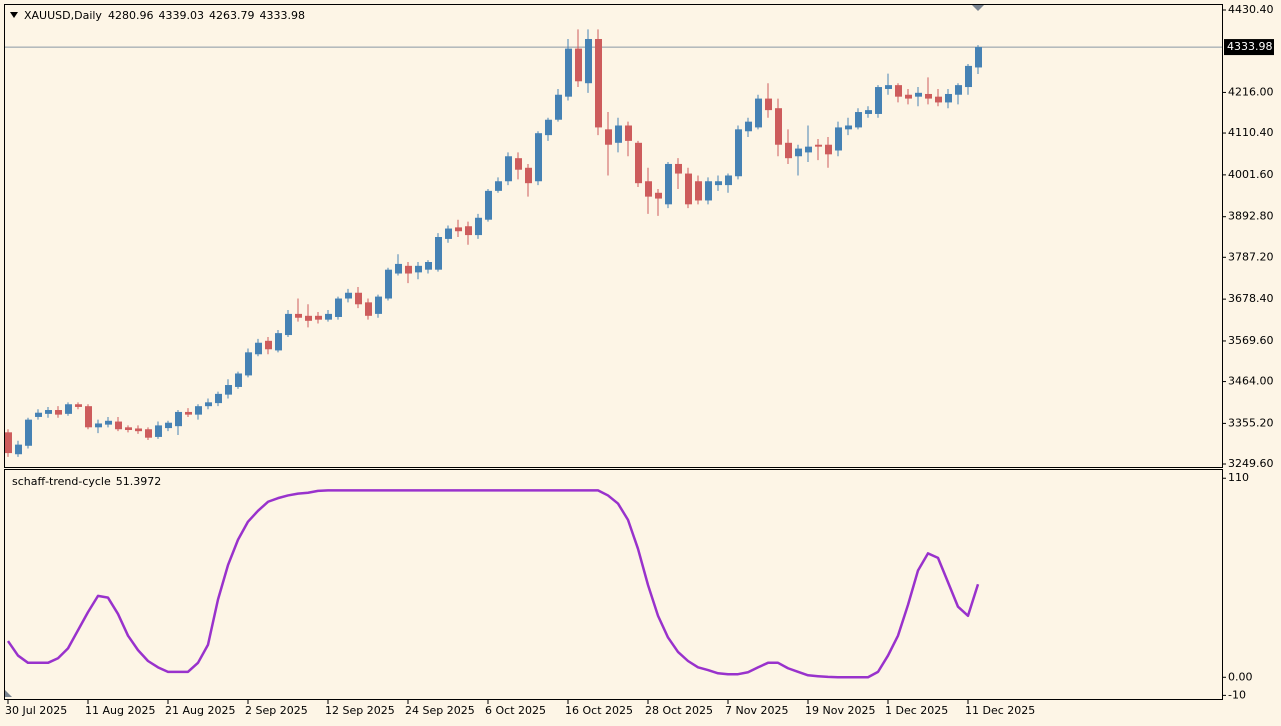 This screenshot has width=1281, height=726. What do you see at coordinates (1249, 47) in the screenshot?
I see `price-label-box` at bounding box center [1249, 47].